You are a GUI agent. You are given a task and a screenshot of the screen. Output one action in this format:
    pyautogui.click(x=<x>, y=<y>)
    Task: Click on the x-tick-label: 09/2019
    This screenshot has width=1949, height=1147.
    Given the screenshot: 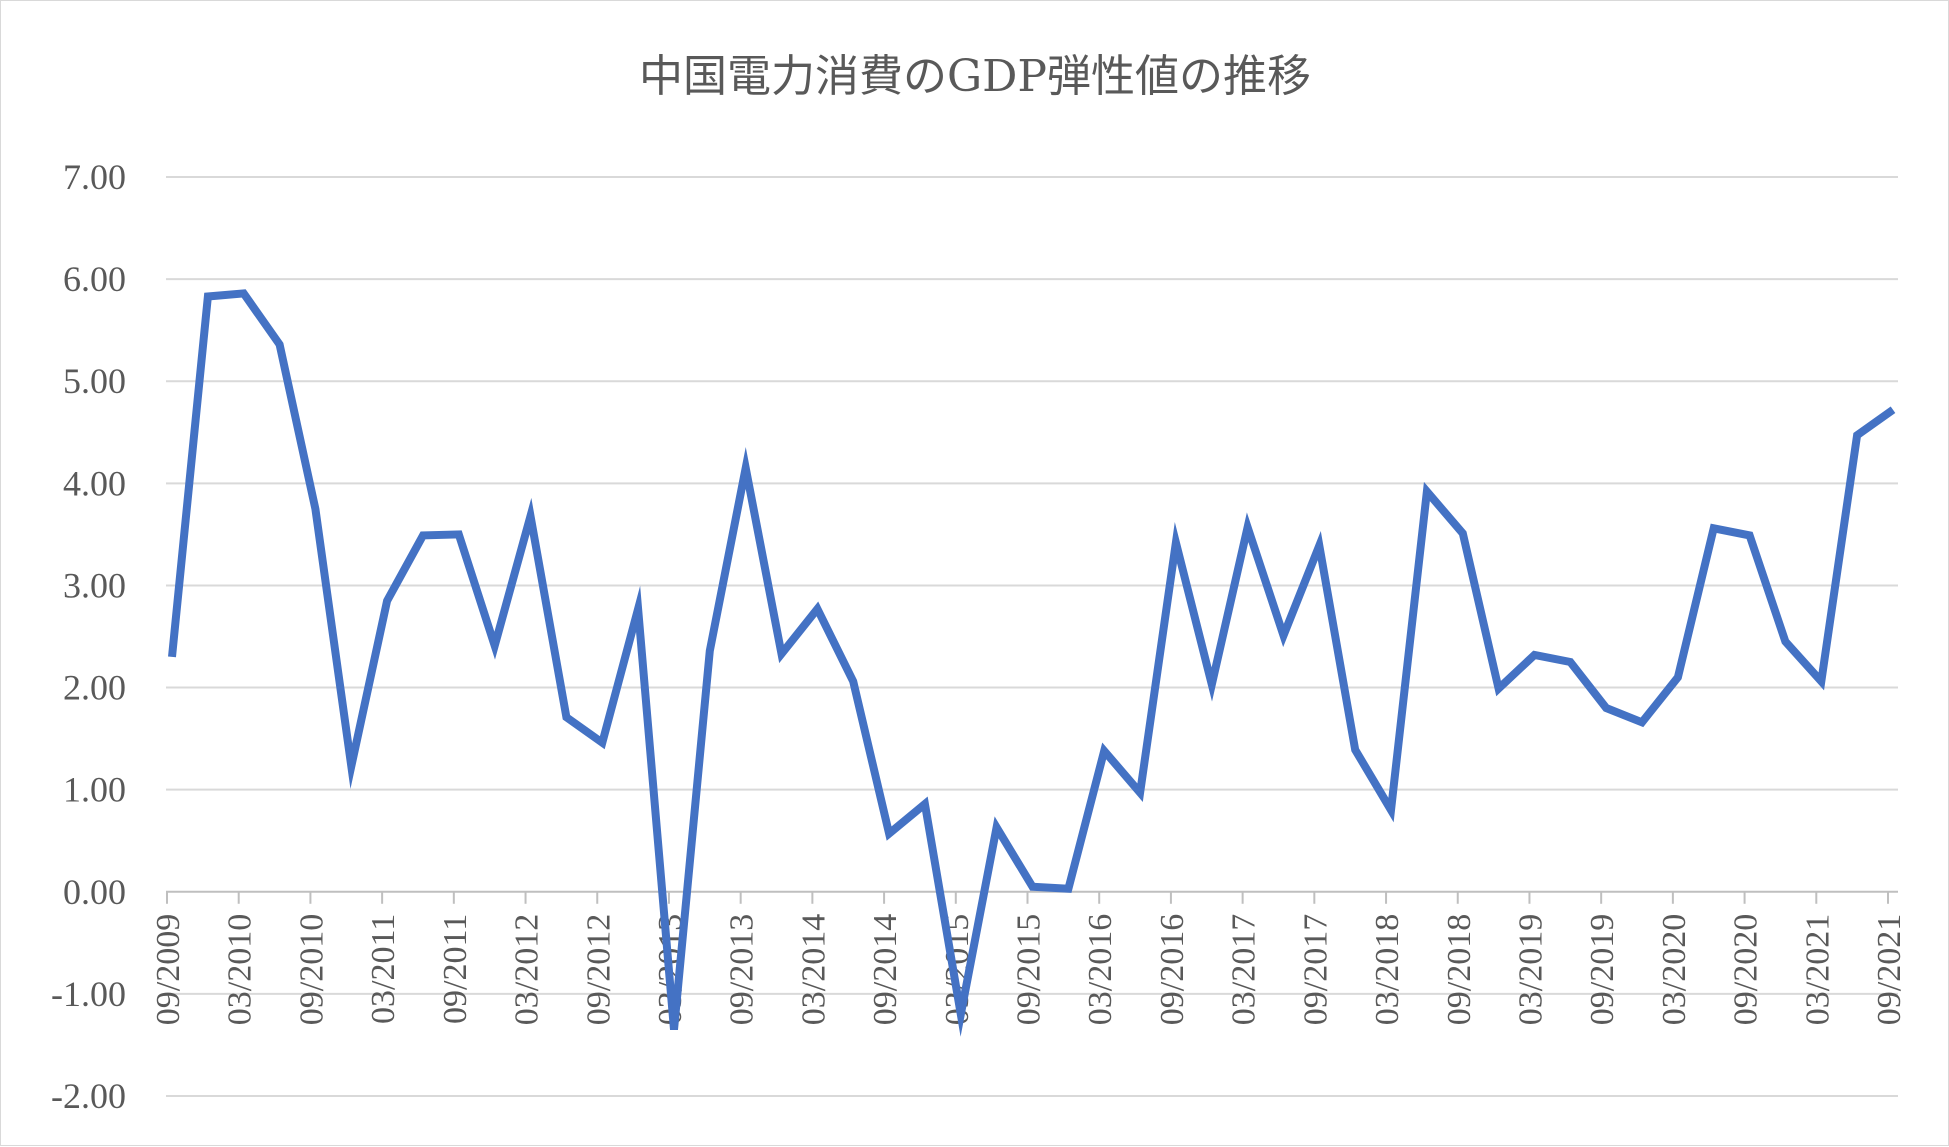 What is the action you would take?
    pyautogui.click(x=1602, y=969)
    